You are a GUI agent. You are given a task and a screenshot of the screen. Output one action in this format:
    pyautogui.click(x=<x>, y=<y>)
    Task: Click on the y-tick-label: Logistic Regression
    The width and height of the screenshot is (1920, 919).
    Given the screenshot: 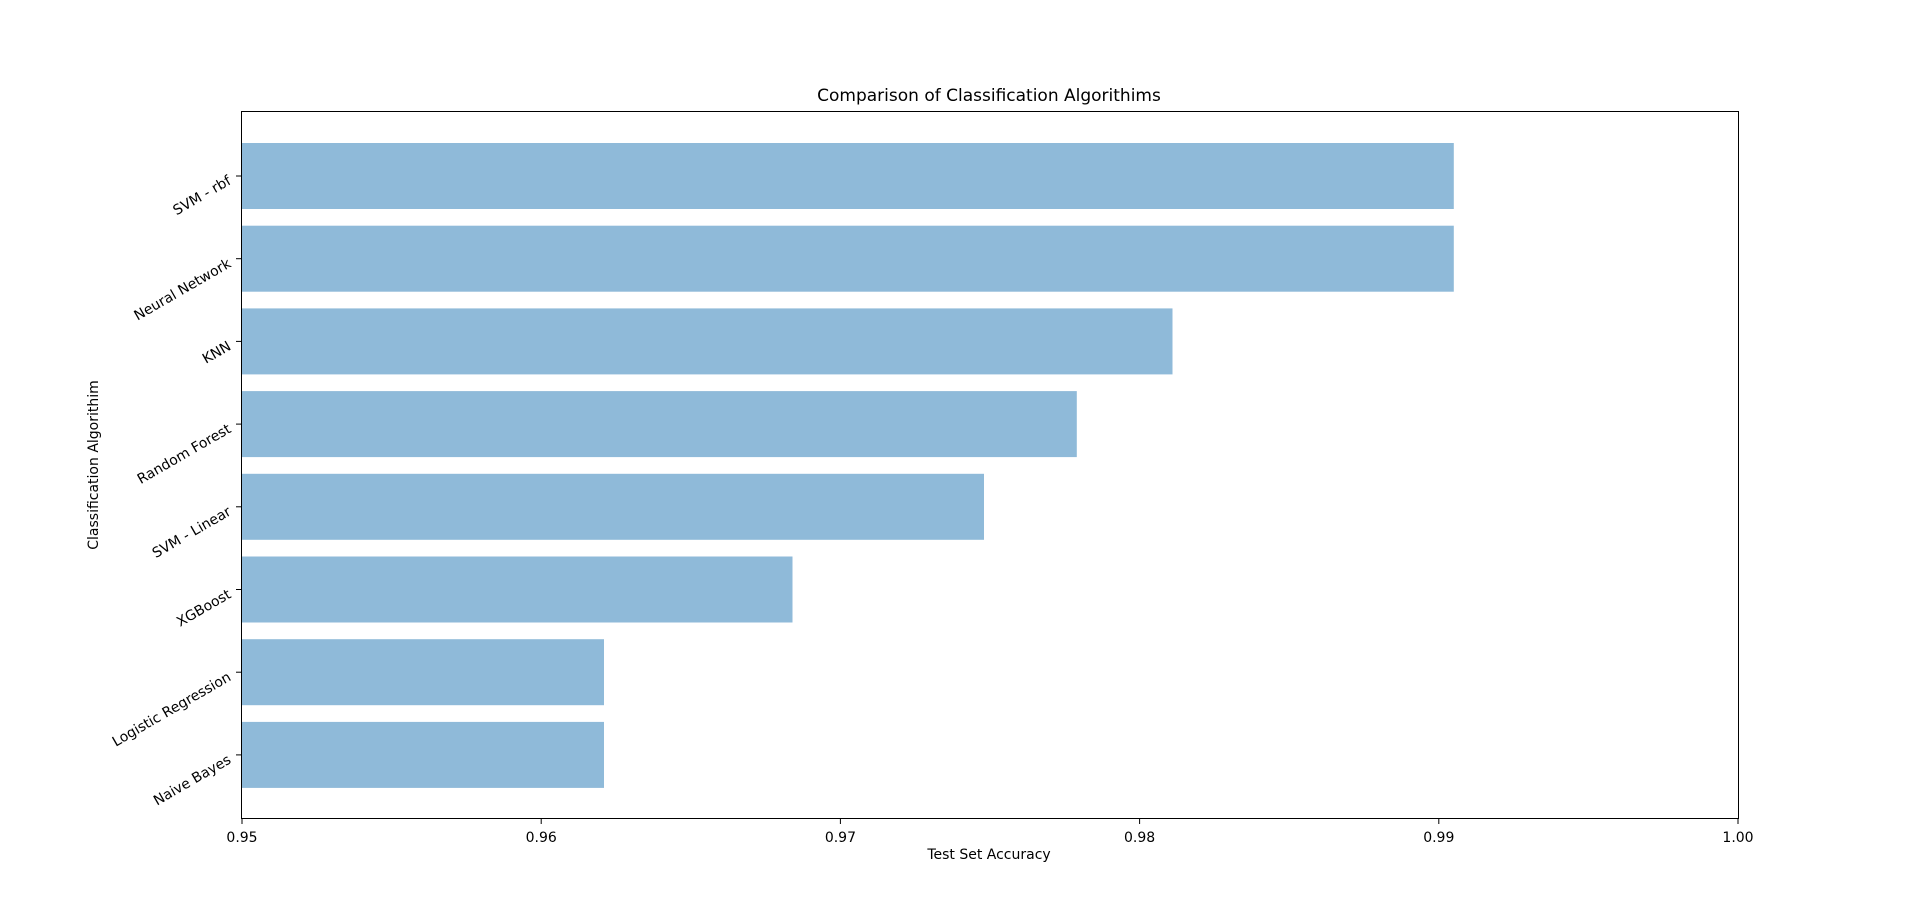 What is the action you would take?
    pyautogui.click(x=172, y=709)
    